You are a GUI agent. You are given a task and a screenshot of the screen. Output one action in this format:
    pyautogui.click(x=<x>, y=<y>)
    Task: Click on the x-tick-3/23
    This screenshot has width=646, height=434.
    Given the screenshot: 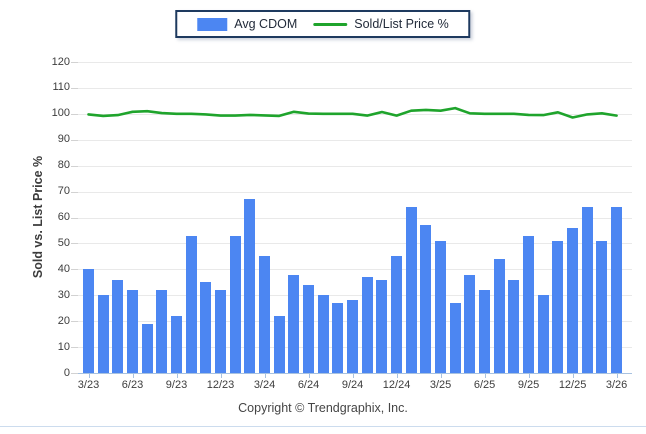 What is the action you would take?
    pyautogui.click(x=89, y=376)
    